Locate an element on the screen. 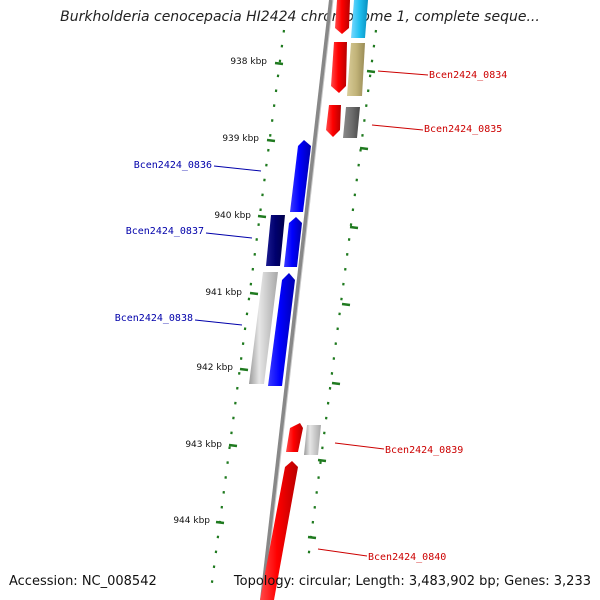 The image size is (600, 600). chromosome-backbone is located at coordinates (296, 300).